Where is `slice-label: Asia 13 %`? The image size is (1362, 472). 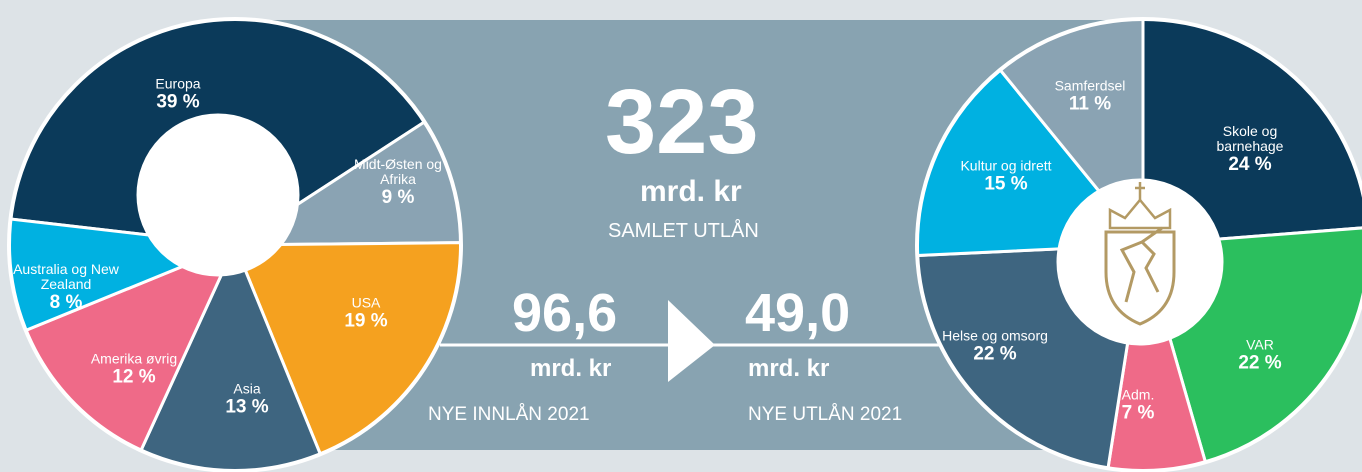 slice-label: Asia 13 % is located at coordinates (247, 399).